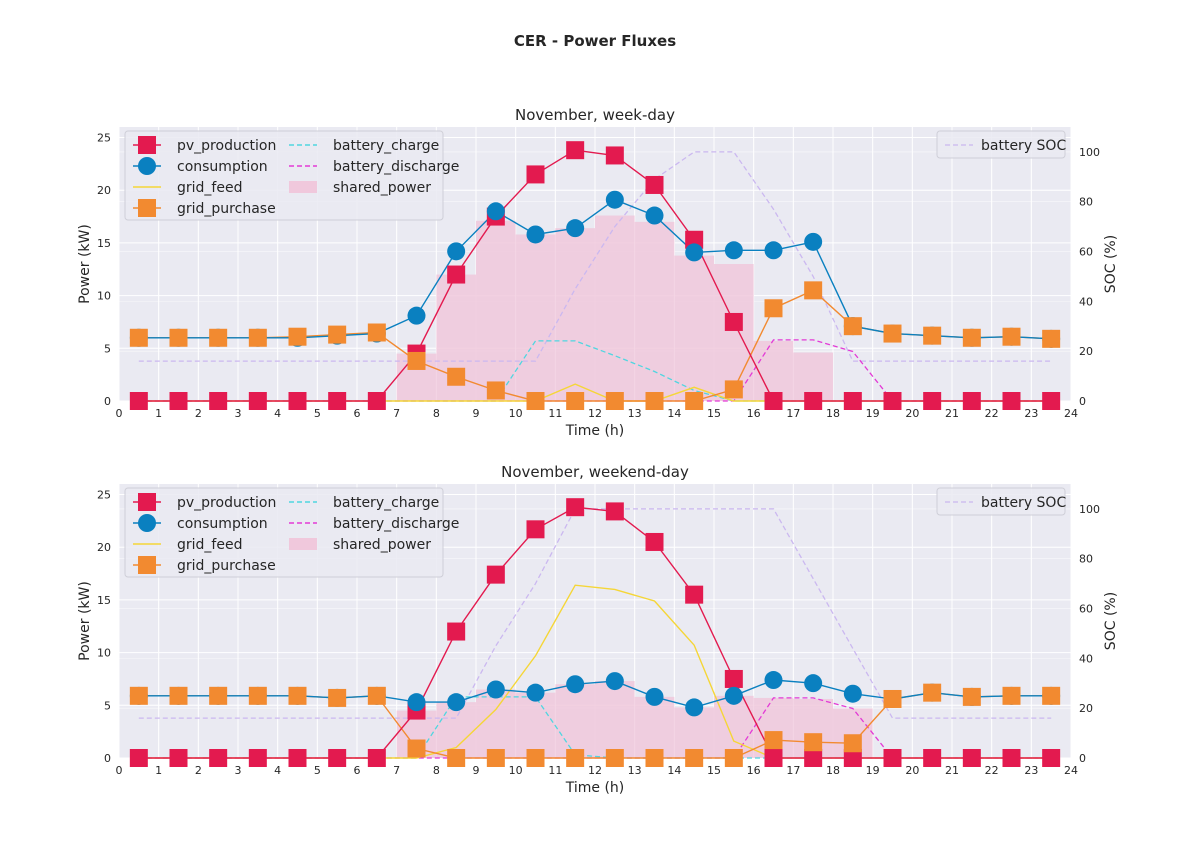  What do you see at coordinates (147, 208) in the screenshot?
I see `legend-grid-purchase-marker` at bounding box center [147, 208].